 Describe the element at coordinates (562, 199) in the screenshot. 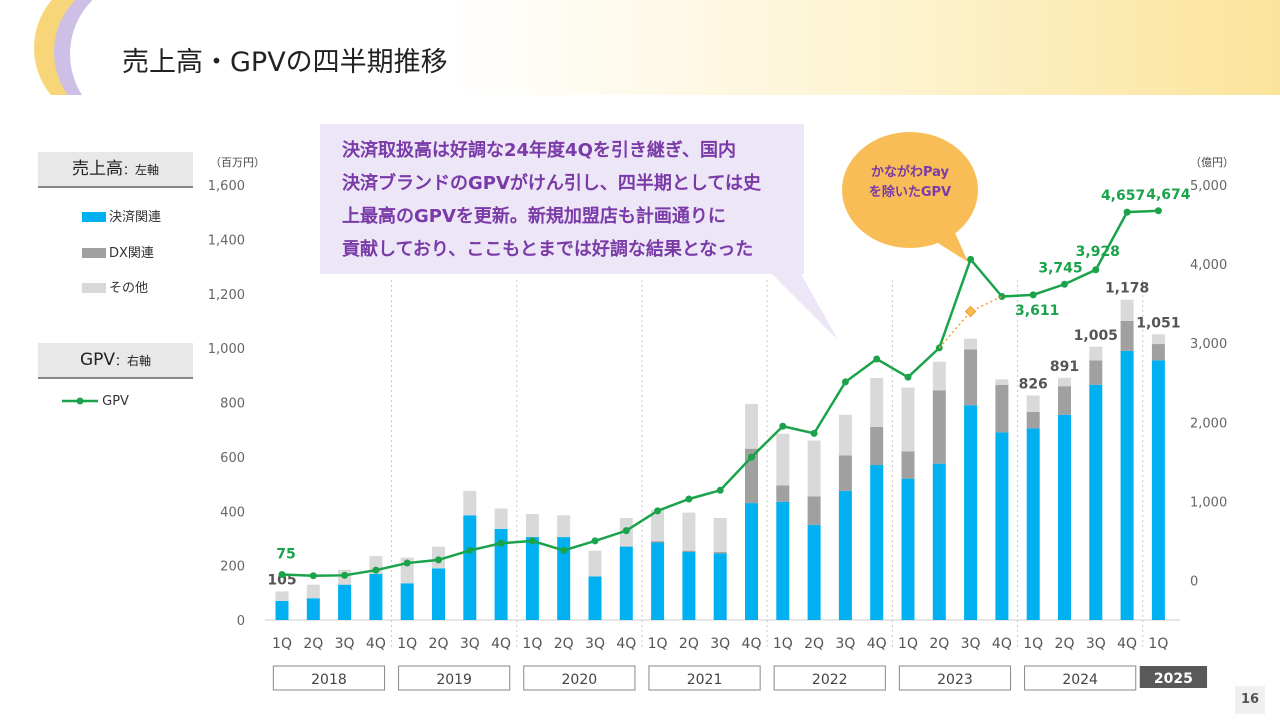

I see `comment-callout` at that location.